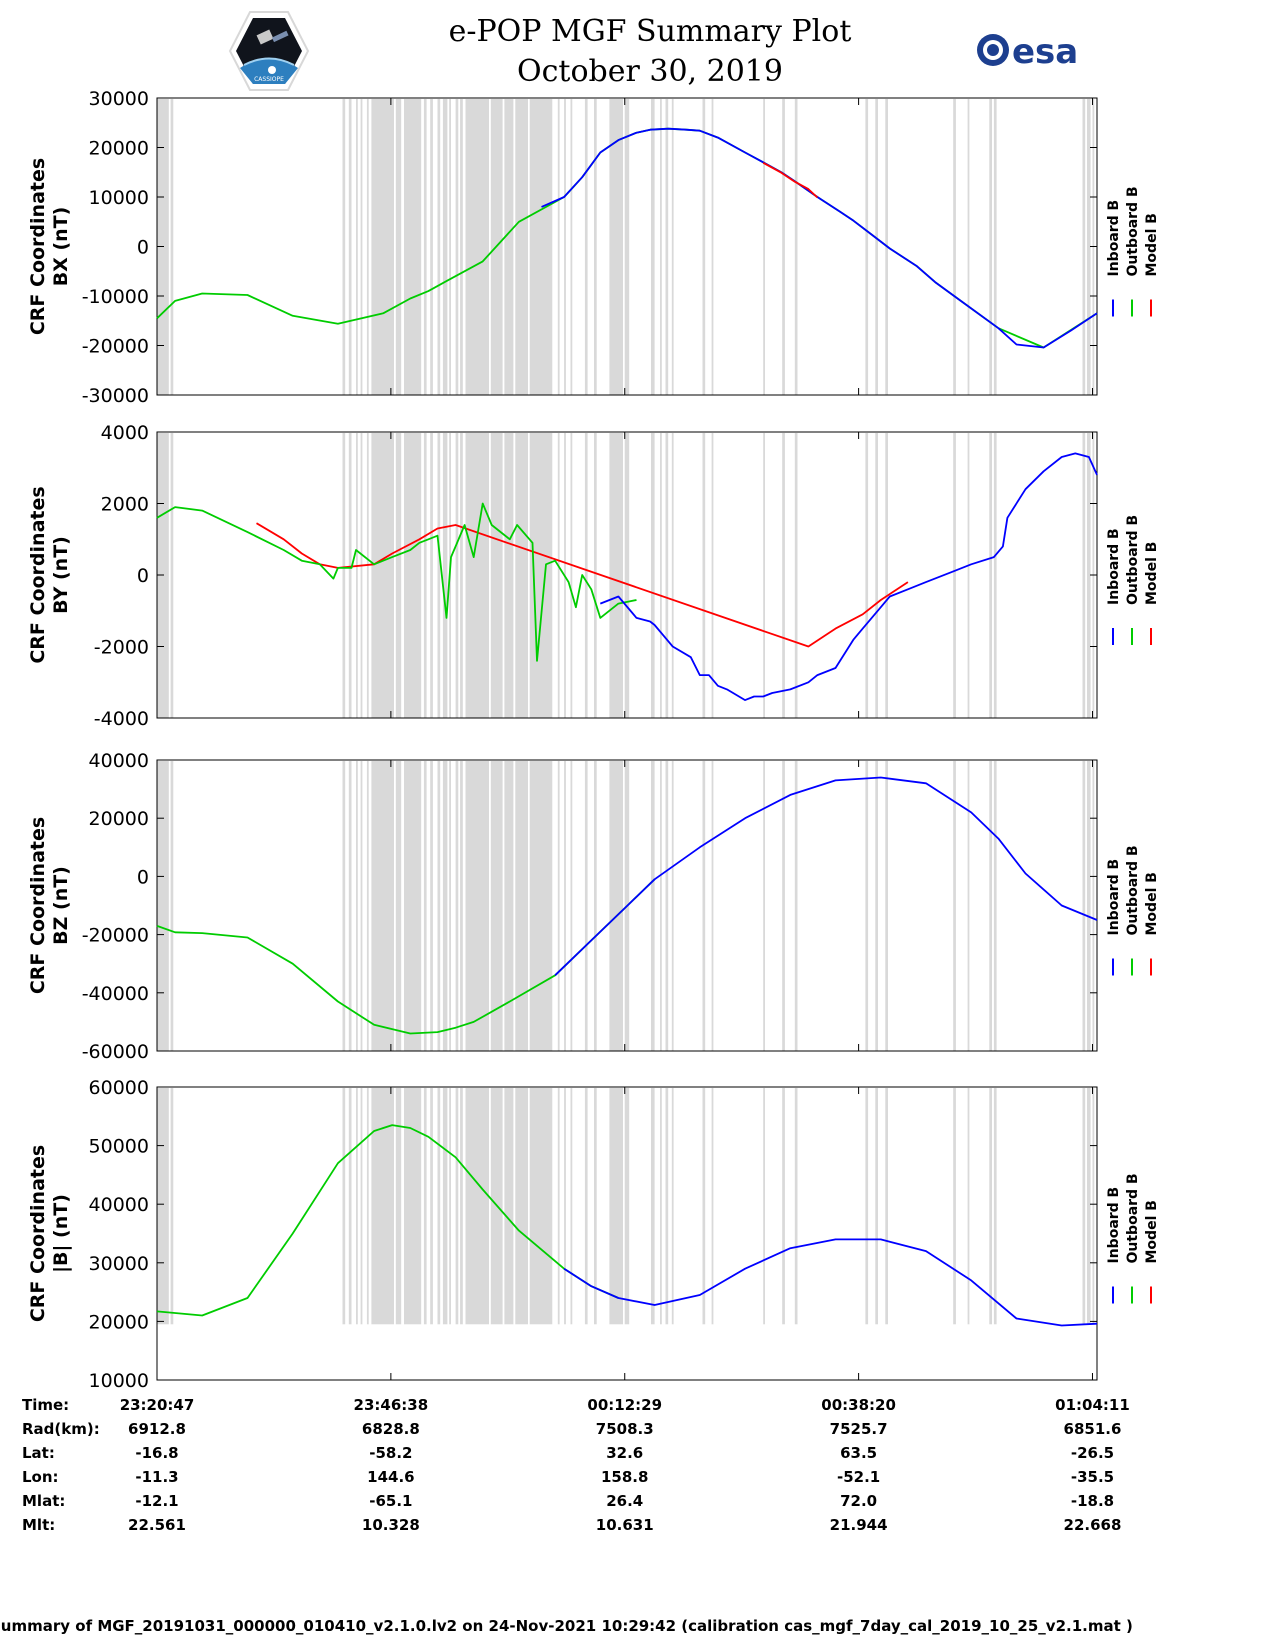 This screenshot has width=1275, height=1650. Describe the element at coordinates (391, 1525) in the screenshot. I see `ephemeris-value: 10.328` at that location.